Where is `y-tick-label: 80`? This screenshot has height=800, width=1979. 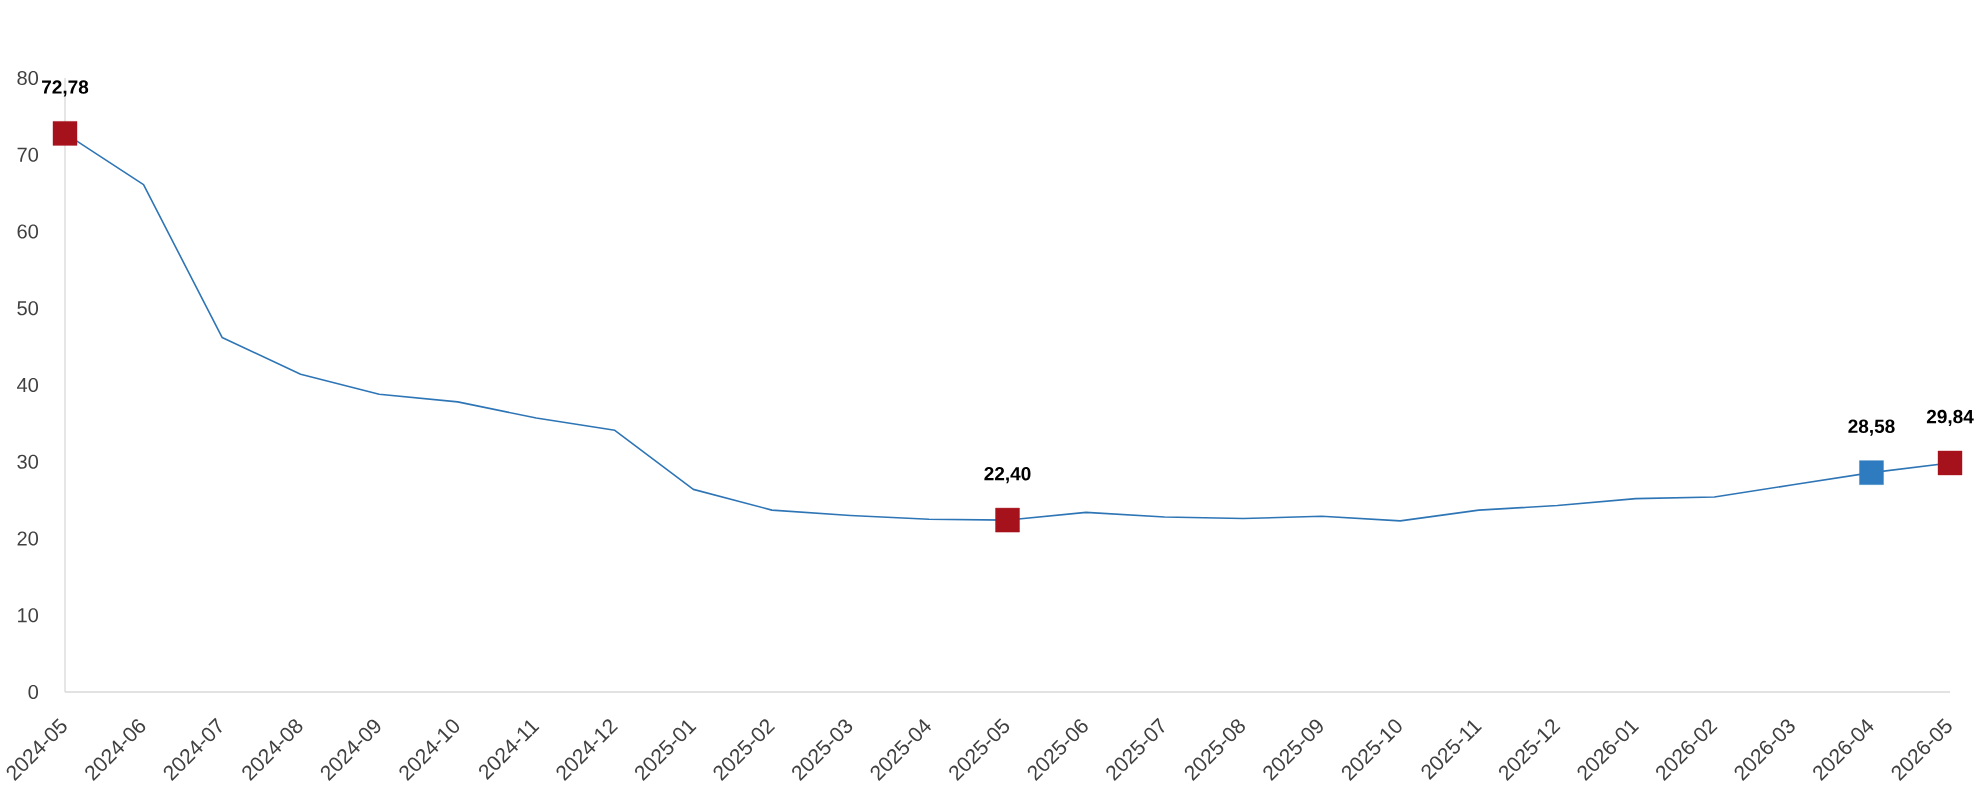
y-tick-label: 80 is located at coordinates (28, 78).